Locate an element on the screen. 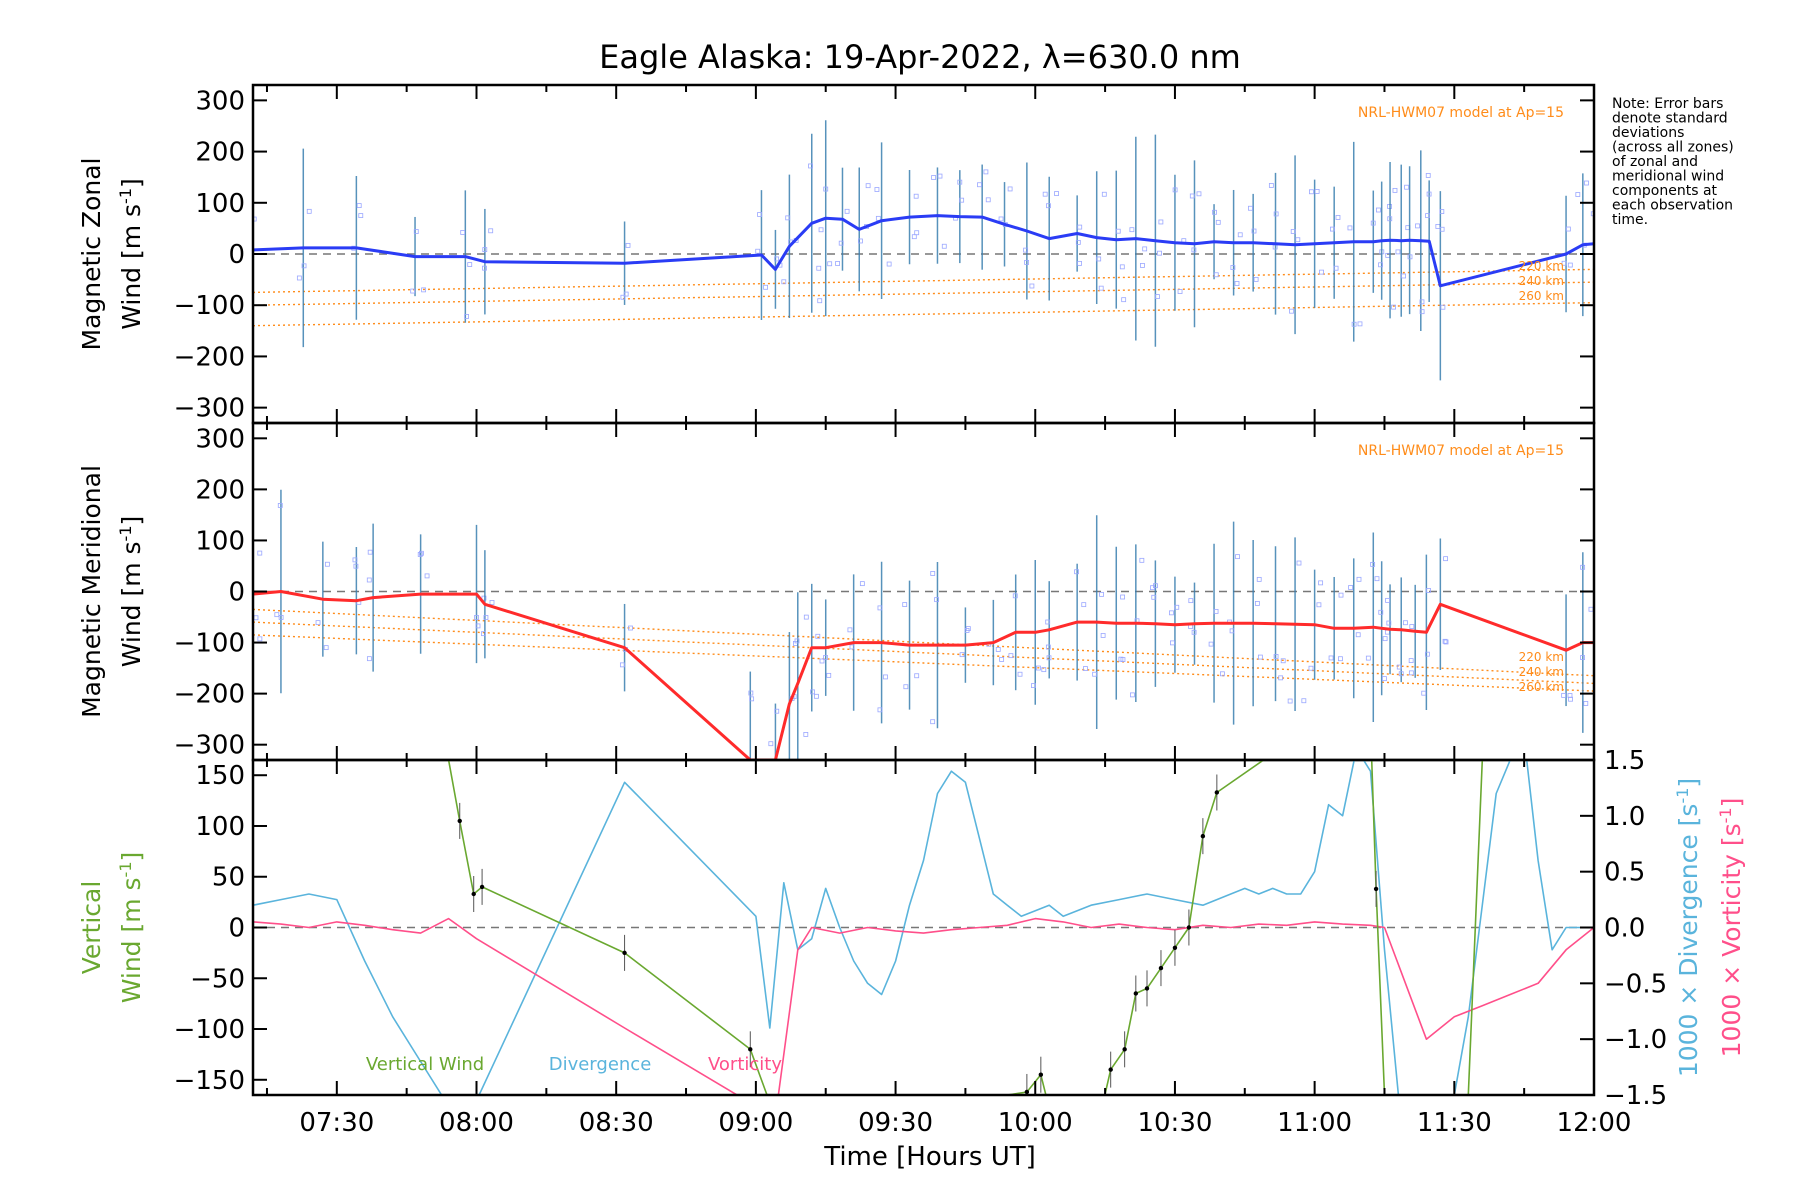 The image size is (1800, 1200). vertical-y-label: 50 is located at coordinates (228, 878).